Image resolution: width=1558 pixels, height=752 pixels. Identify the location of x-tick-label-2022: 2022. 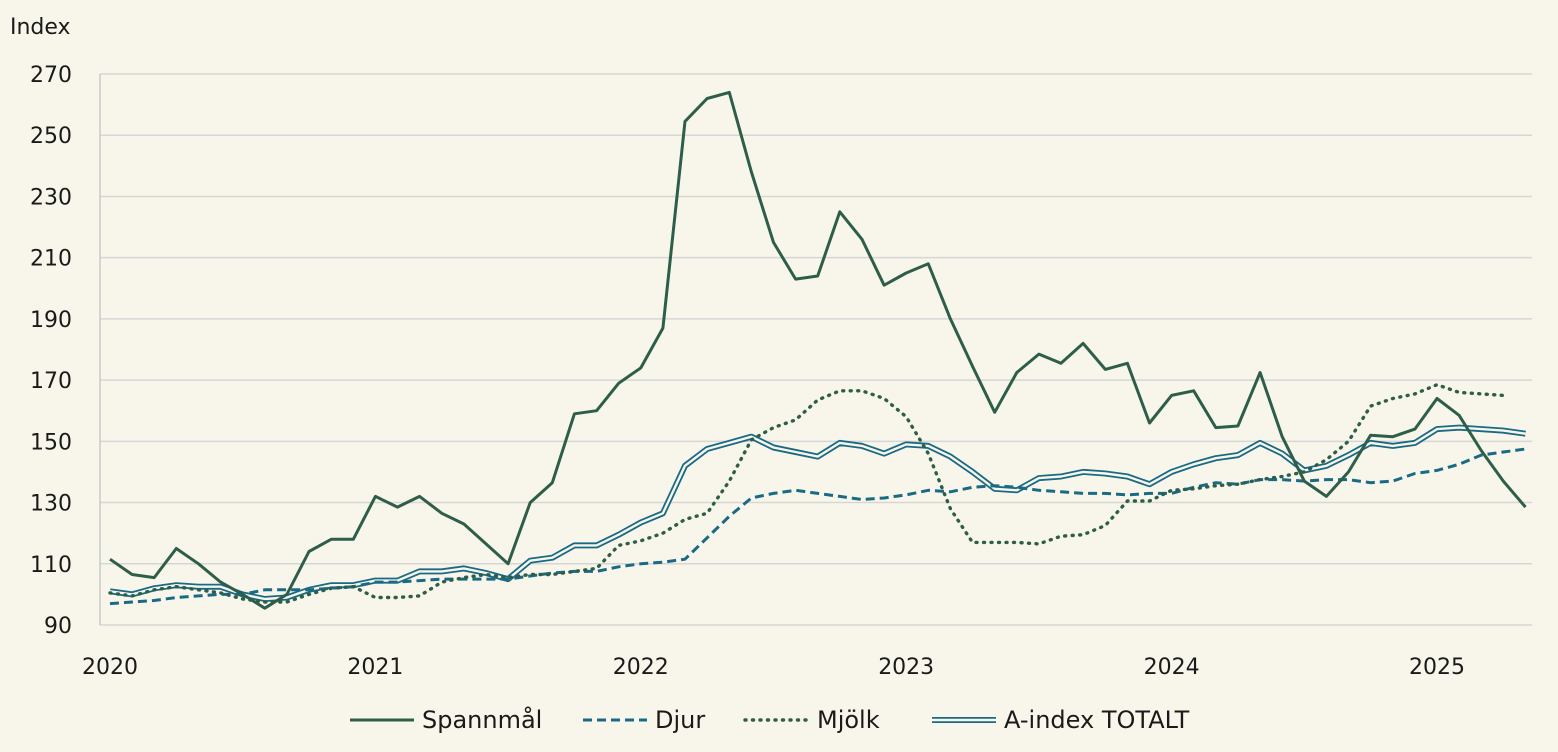
(641, 667).